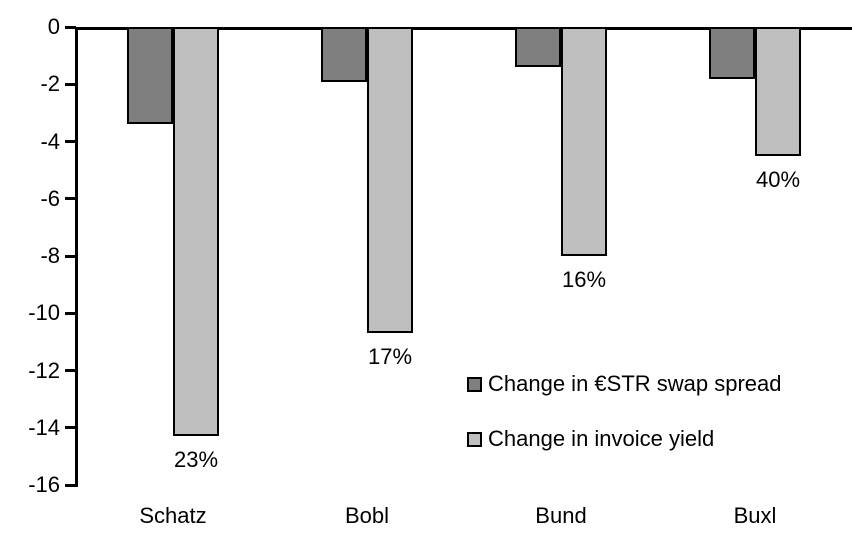 The height and width of the screenshot is (539, 852). I want to click on bar-invoice-yield-bobl, so click(390, 180).